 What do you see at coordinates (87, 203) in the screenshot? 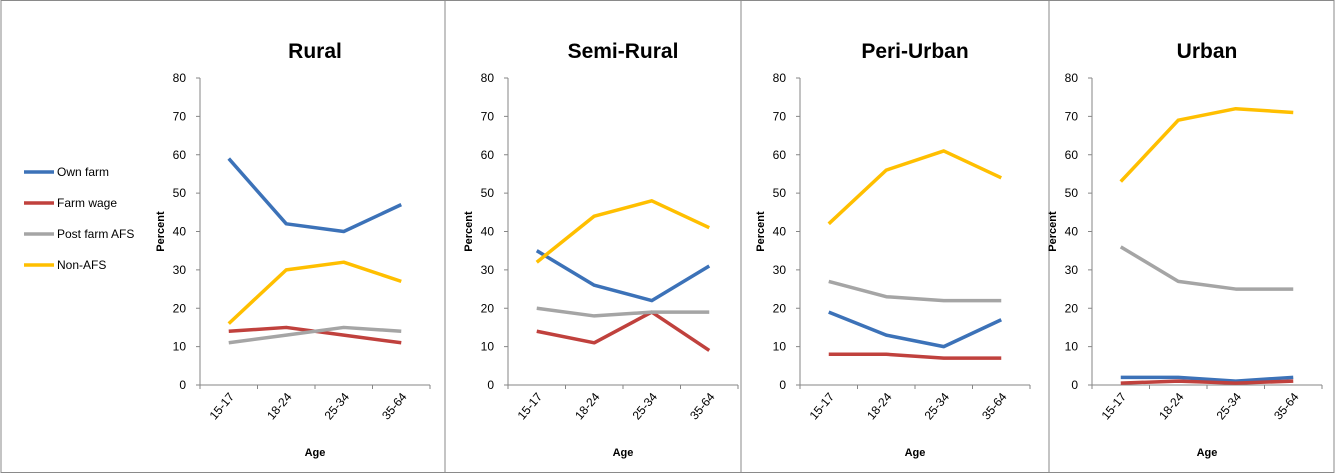
I see `legend-label: Farm wage` at bounding box center [87, 203].